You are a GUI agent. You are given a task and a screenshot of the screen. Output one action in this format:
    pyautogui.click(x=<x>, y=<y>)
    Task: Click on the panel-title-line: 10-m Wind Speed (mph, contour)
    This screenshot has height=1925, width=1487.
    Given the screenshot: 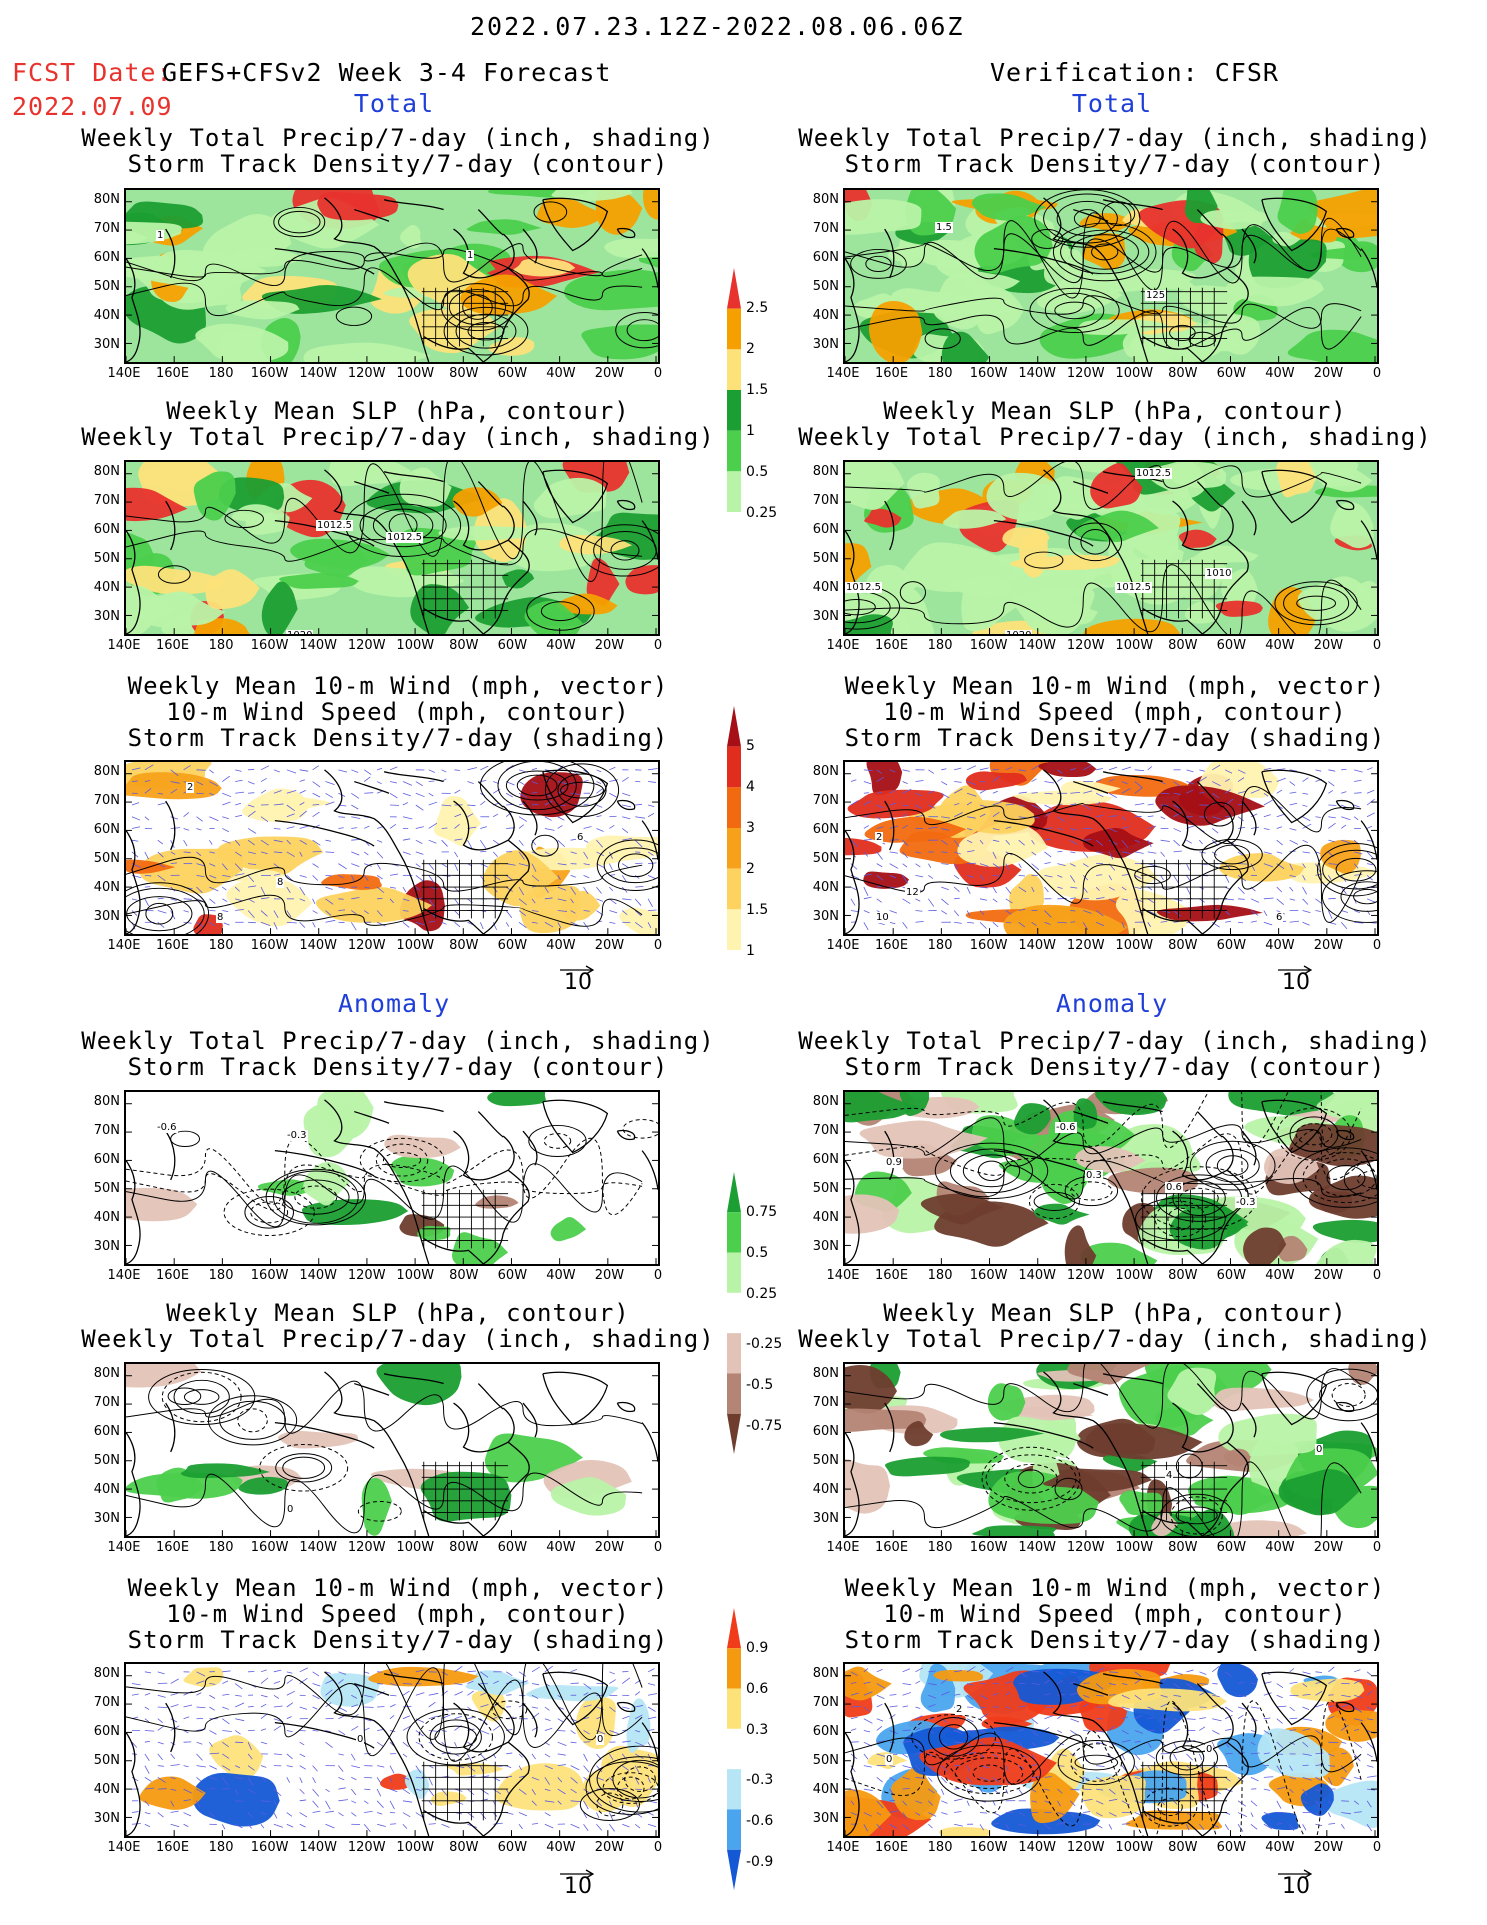 What is the action you would take?
    pyautogui.click(x=398, y=712)
    